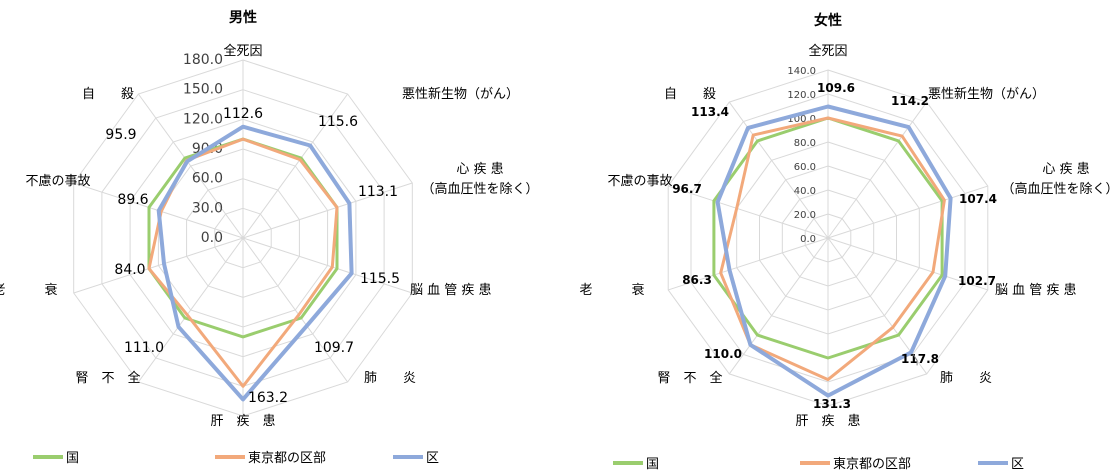  What do you see at coordinates (723, 354) in the screenshot?
I see `data-label: 110.0` at bounding box center [723, 354].